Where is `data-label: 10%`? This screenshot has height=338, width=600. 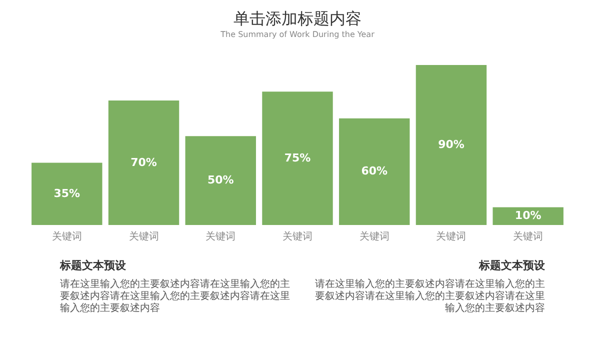 data-label: 10% is located at coordinates (528, 215).